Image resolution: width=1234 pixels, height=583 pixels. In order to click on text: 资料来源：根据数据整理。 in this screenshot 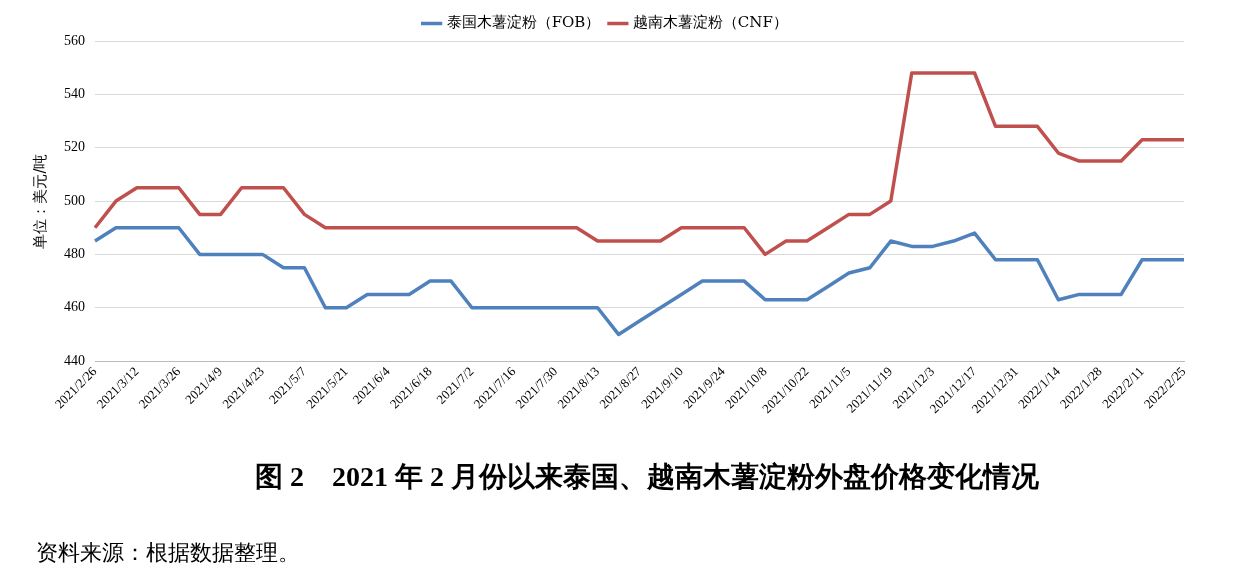, I will do `click(168, 553)`.